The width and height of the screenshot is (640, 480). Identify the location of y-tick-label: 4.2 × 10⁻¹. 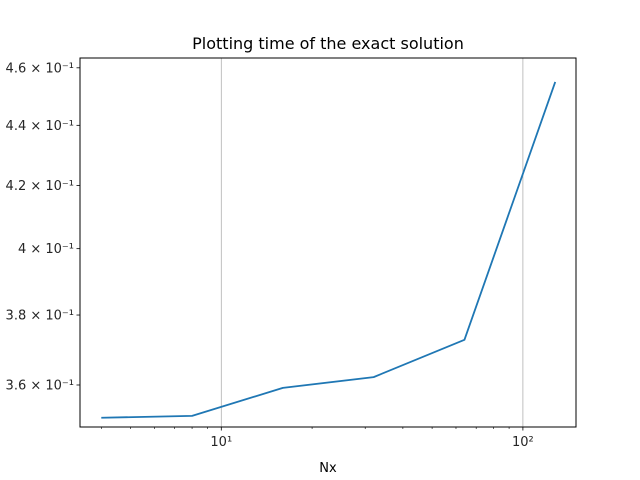
(40, 186).